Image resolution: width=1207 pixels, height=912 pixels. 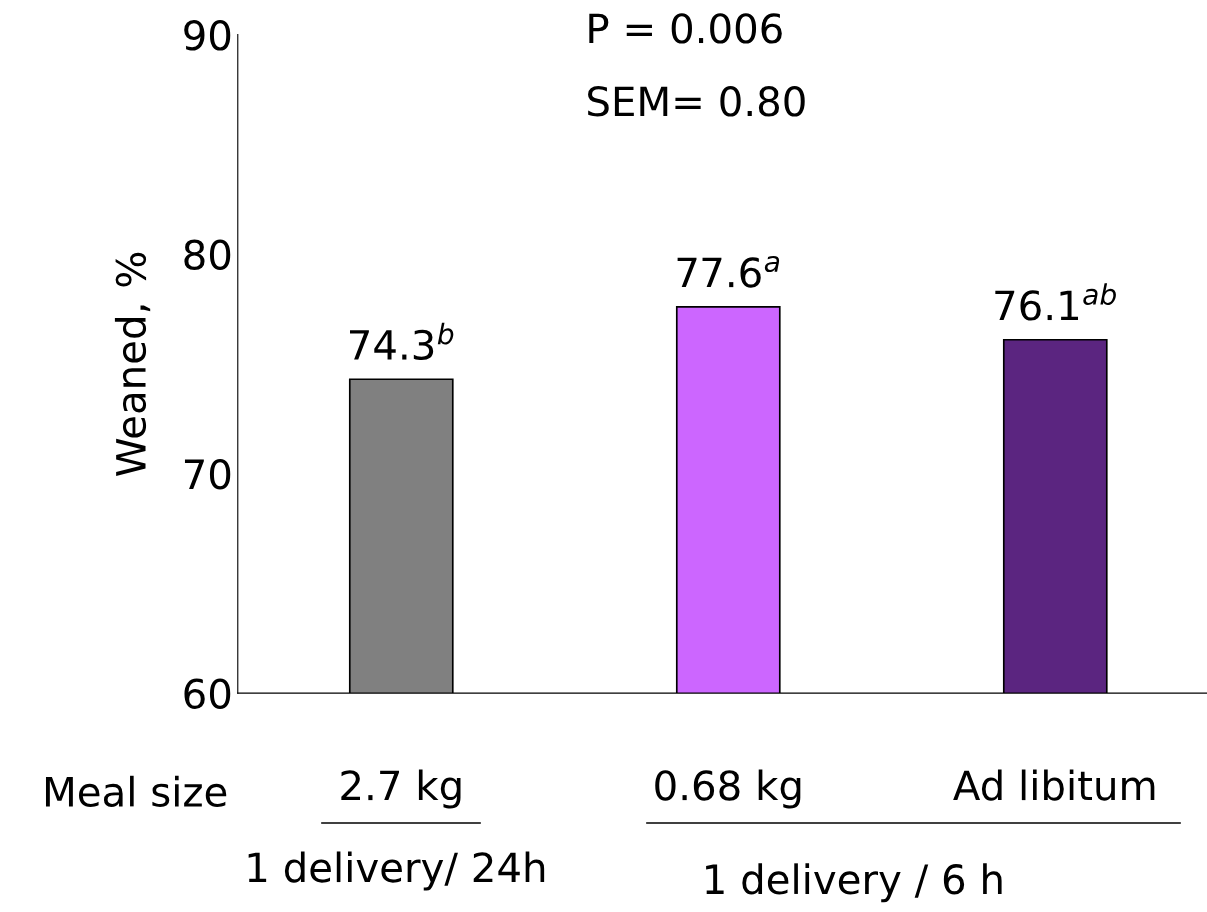 I want to click on y-tick-label: 60, so click(x=207, y=693).